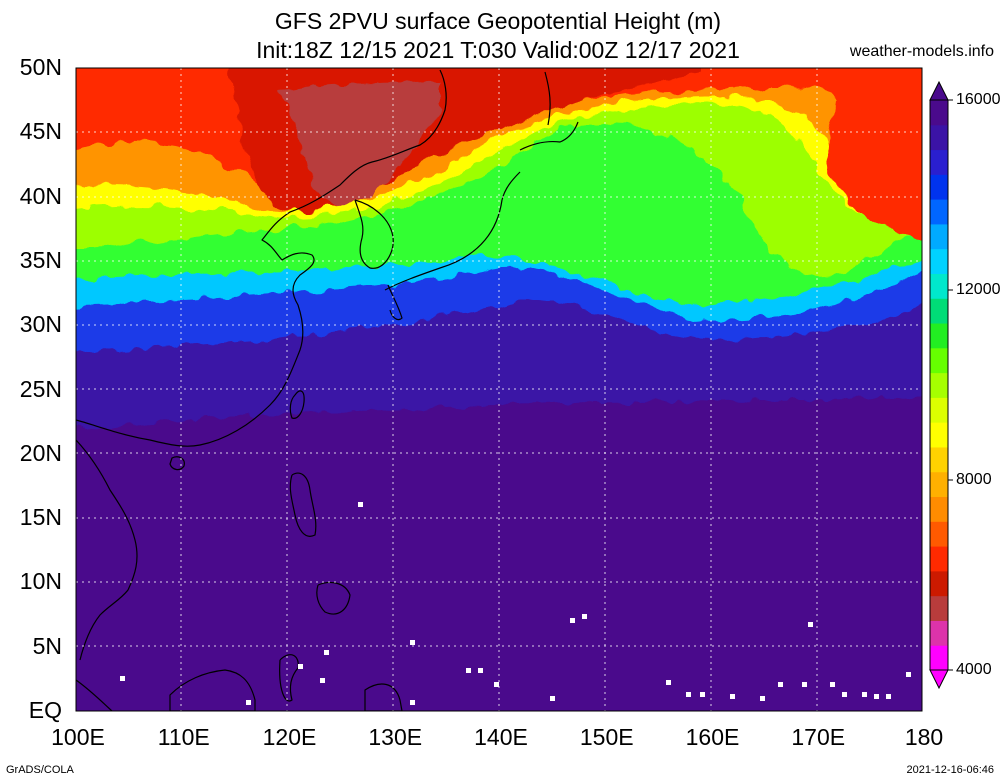 This screenshot has width=1000, height=779. I want to click on coast-sulawesi, so click(289, 678).